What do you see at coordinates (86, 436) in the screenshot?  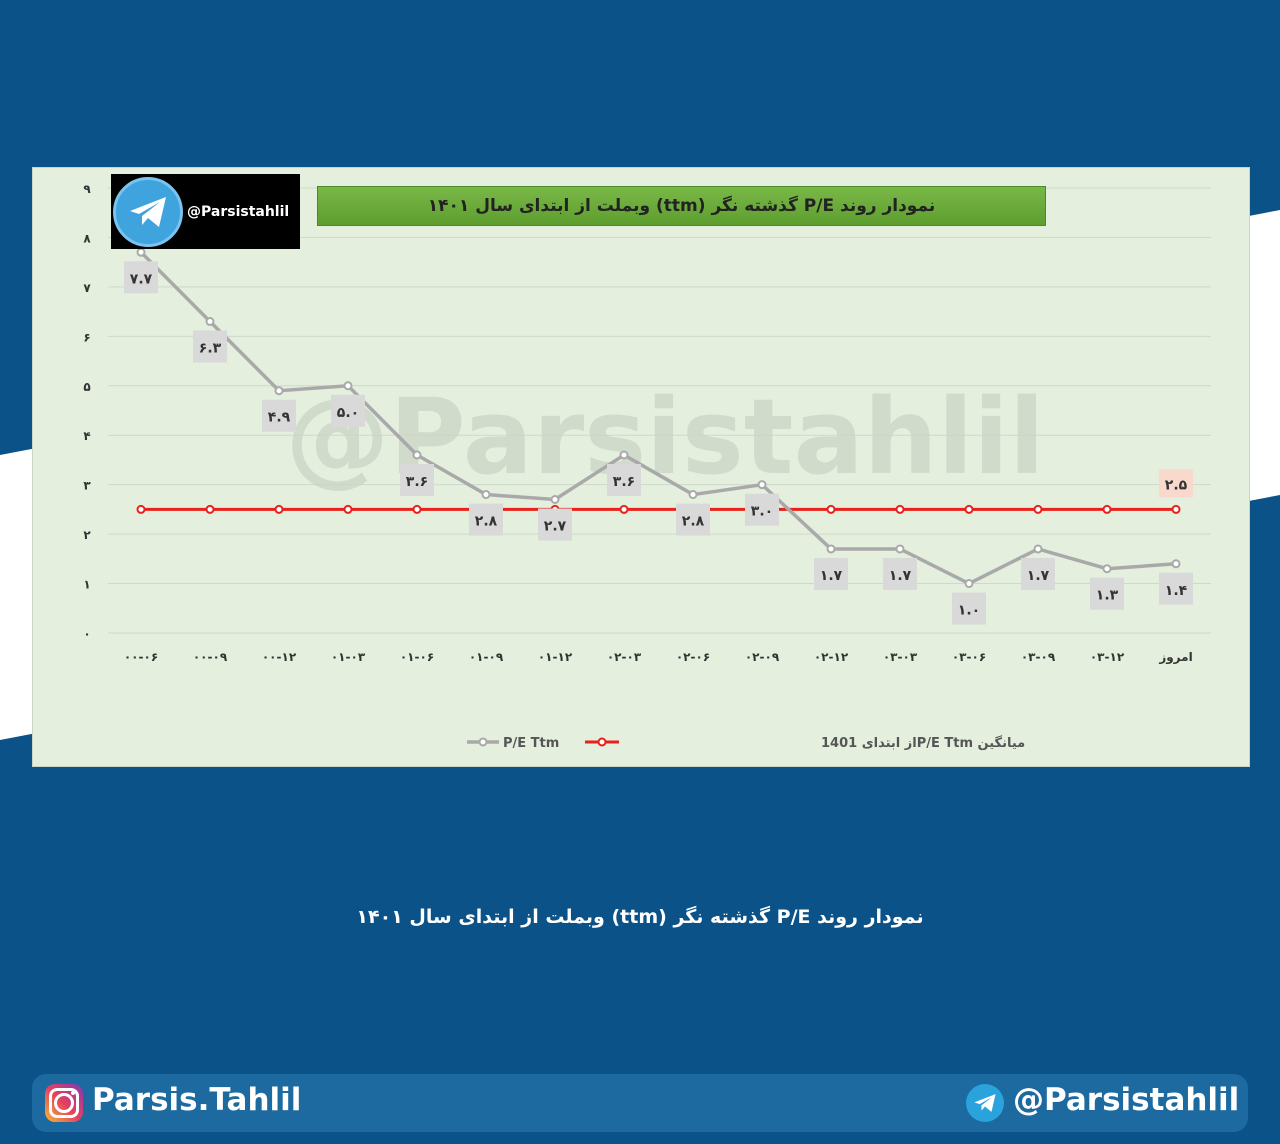 I see `y-tick-label: ۴` at bounding box center [86, 436].